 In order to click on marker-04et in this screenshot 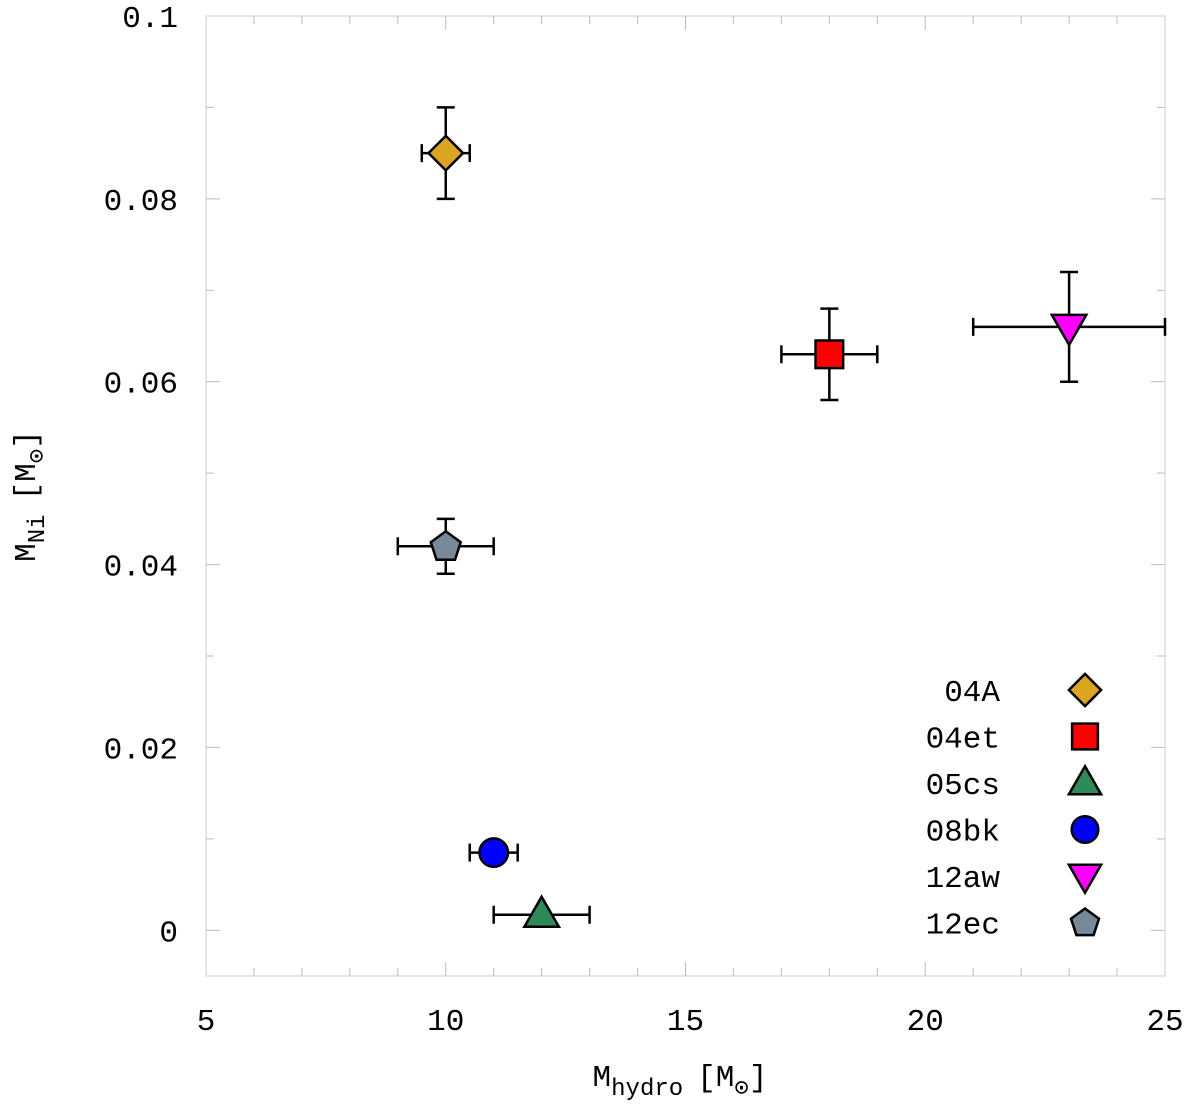, I will do `click(829, 354)`.